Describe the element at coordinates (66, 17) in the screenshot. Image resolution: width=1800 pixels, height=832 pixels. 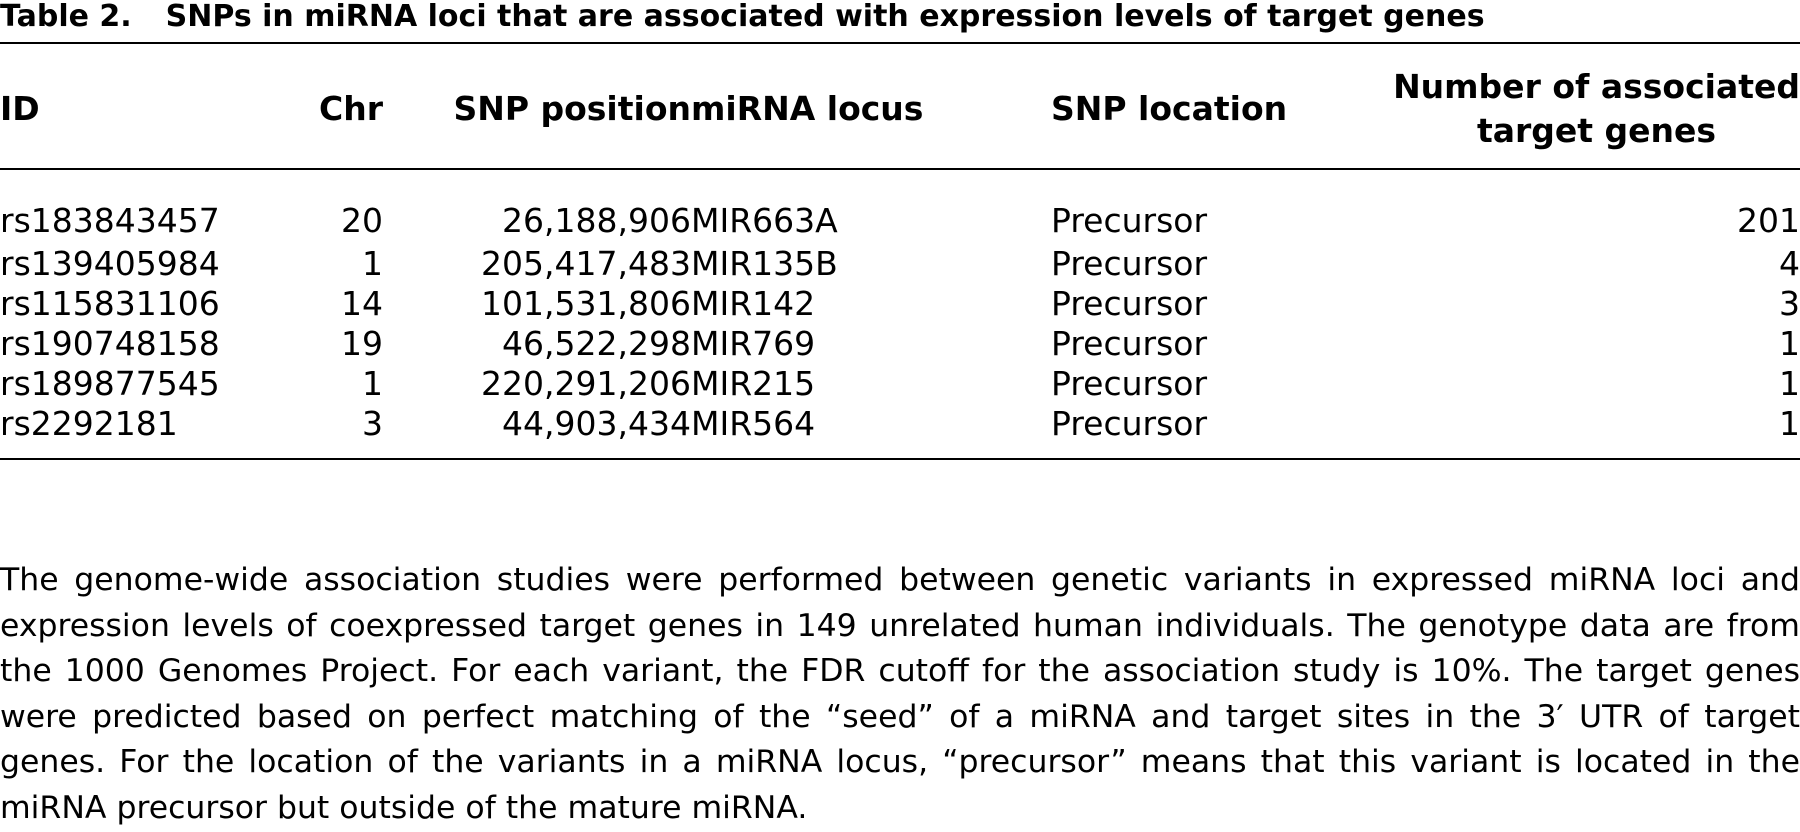
I see `table-label: Table 2.` at that location.